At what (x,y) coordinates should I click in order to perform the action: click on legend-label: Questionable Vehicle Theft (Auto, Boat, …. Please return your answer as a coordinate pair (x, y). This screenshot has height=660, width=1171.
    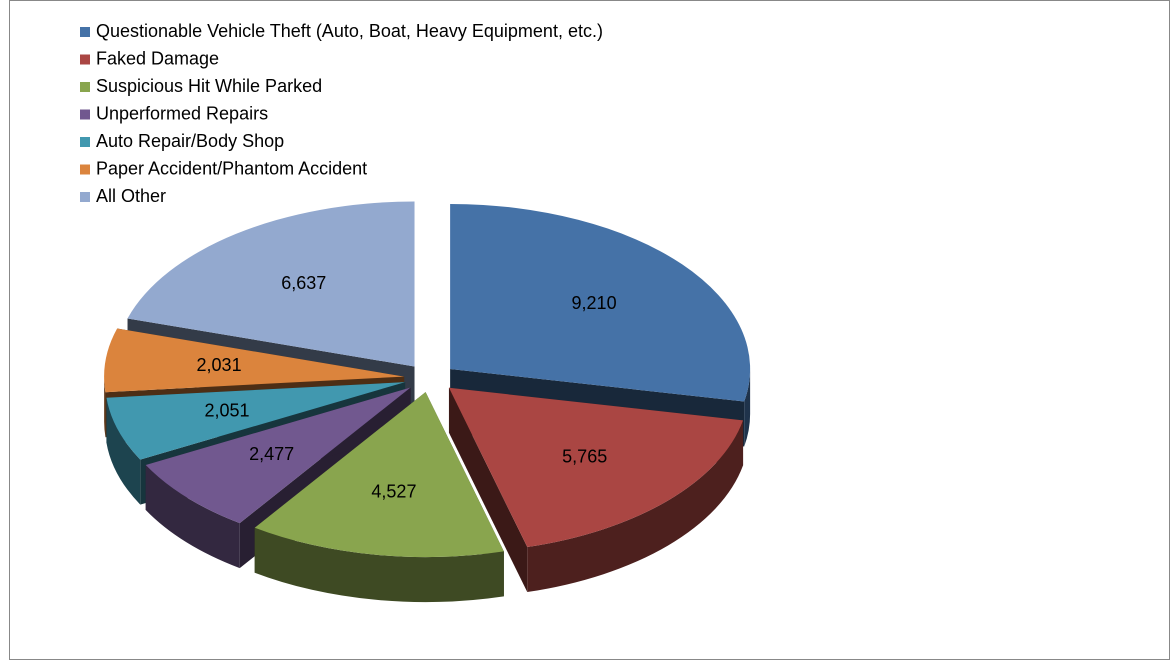
    Looking at the image, I should click on (349, 31).